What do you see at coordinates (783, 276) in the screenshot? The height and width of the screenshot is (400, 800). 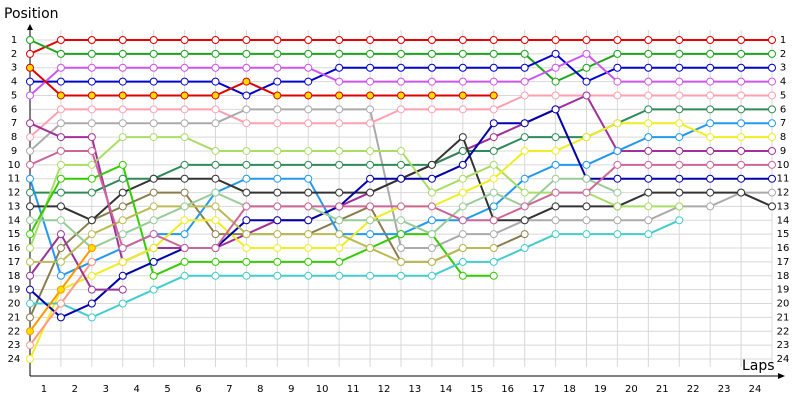 I see `y-tick-label-right: 18` at bounding box center [783, 276].